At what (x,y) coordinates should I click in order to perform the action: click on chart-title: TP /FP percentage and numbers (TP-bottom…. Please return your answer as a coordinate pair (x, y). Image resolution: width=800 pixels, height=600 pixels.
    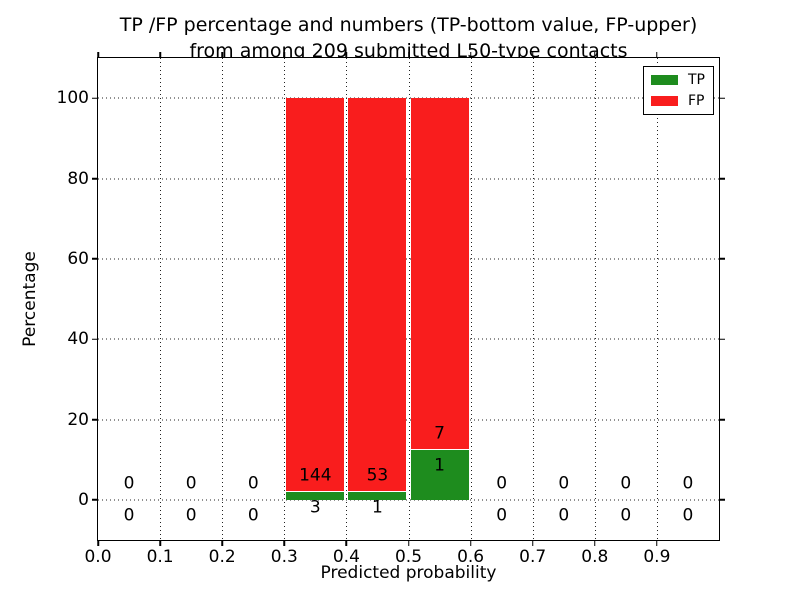
    Looking at the image, I should click on (408, 38).